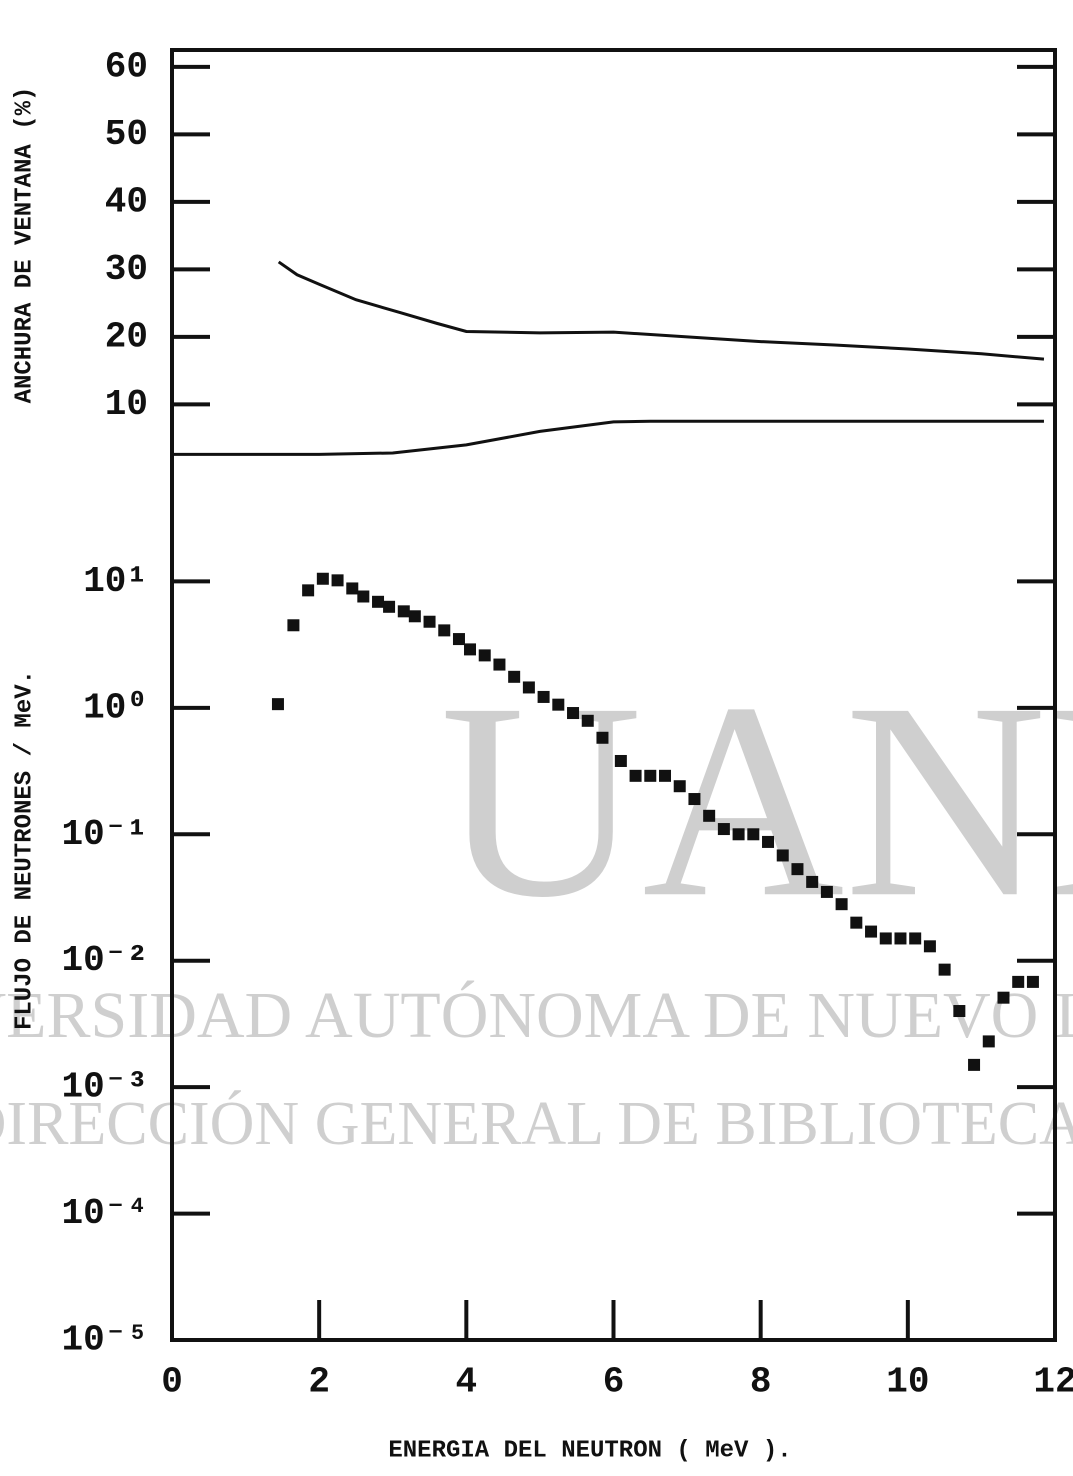 This screenshot has width=1073, height=1476. I want to click on y-tick-label: 10⁻⁵, so click(105, 1340).